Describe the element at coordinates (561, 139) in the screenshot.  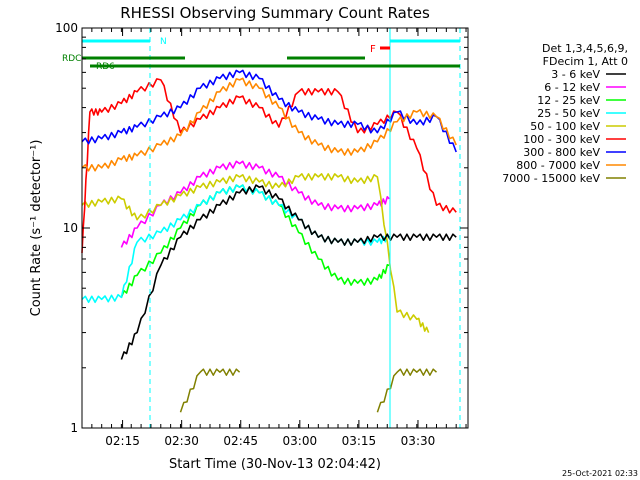
I see `legend-entry-label: 100 - 300 keV` at that location.